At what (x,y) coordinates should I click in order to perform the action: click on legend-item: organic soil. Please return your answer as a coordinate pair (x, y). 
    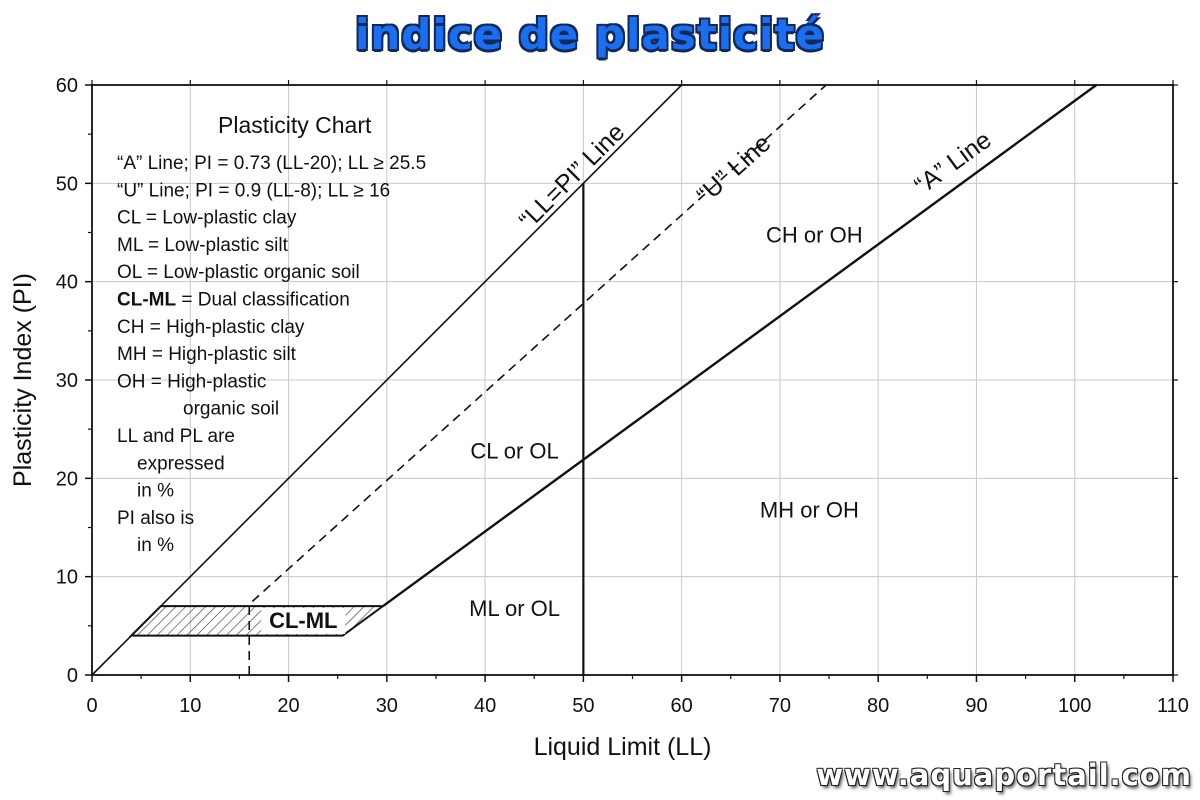
    Looking at the image, I should click on (231, 409).